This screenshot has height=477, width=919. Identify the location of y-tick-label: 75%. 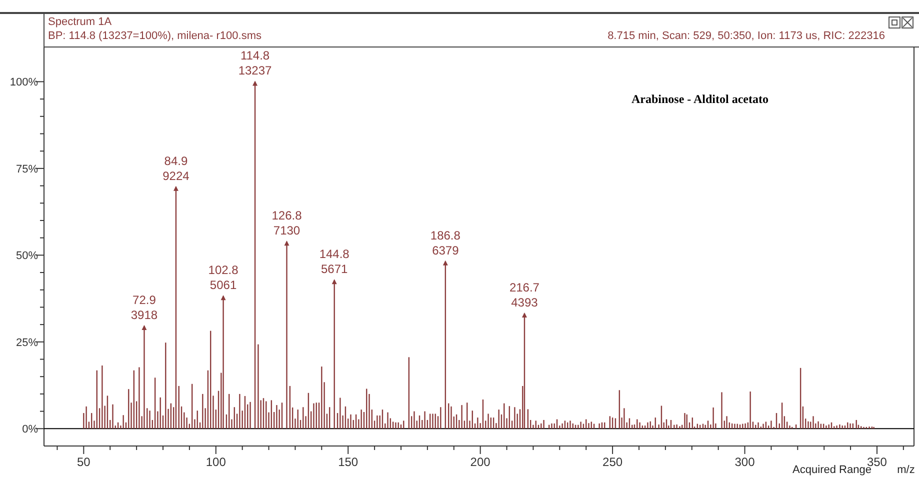
(27, 169).